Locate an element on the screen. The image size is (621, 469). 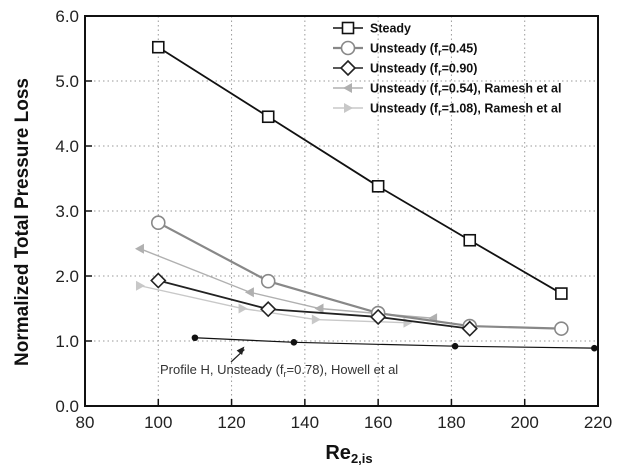
y-tick-label: 4.0 is located at coordinates (67, 146).